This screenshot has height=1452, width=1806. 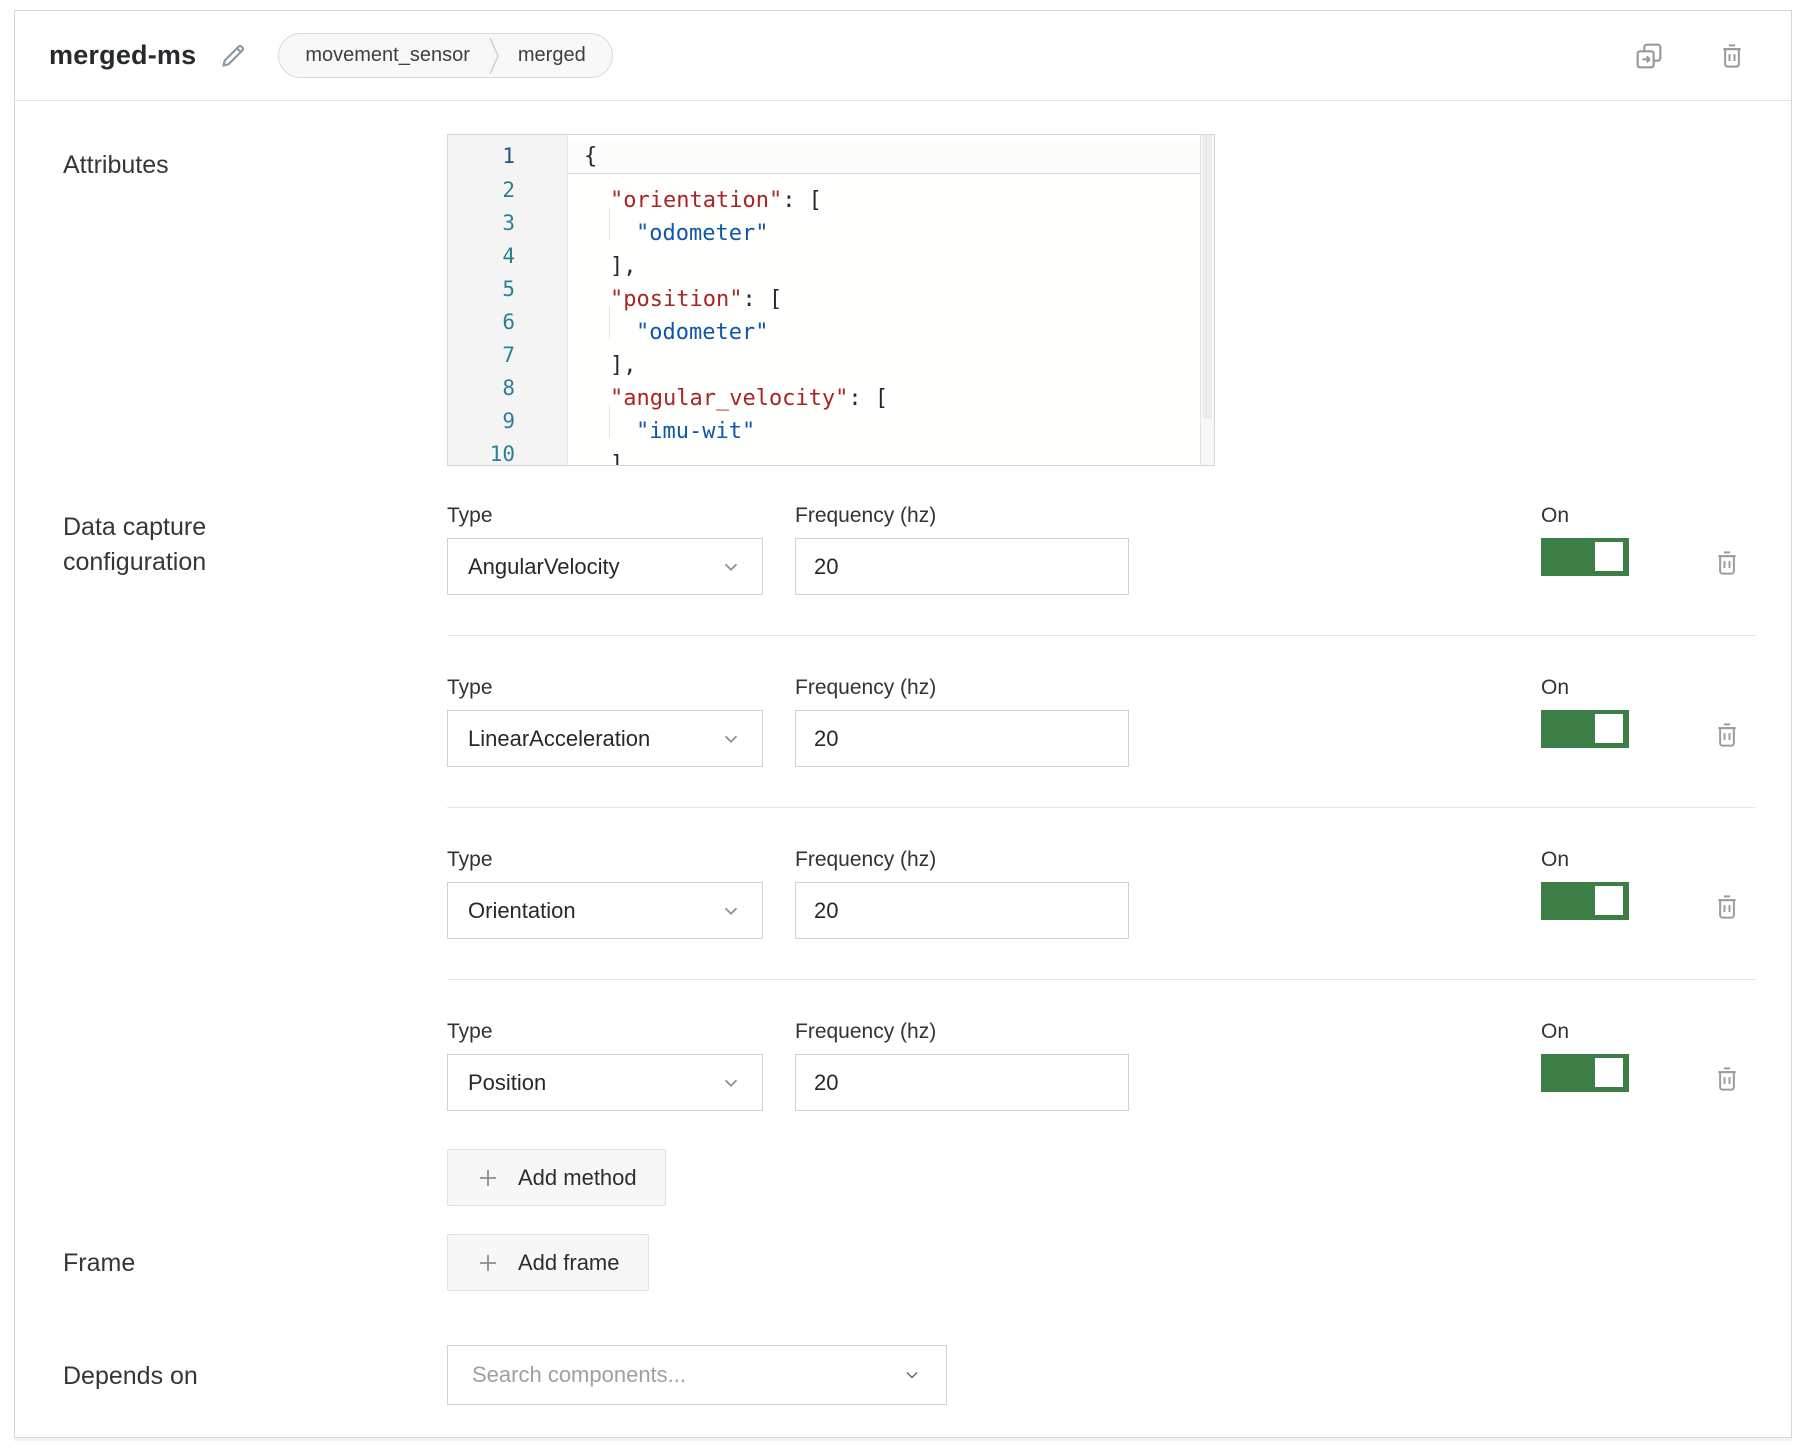 I want to click on type-select-value: Position, so click(x=507, y=1082).